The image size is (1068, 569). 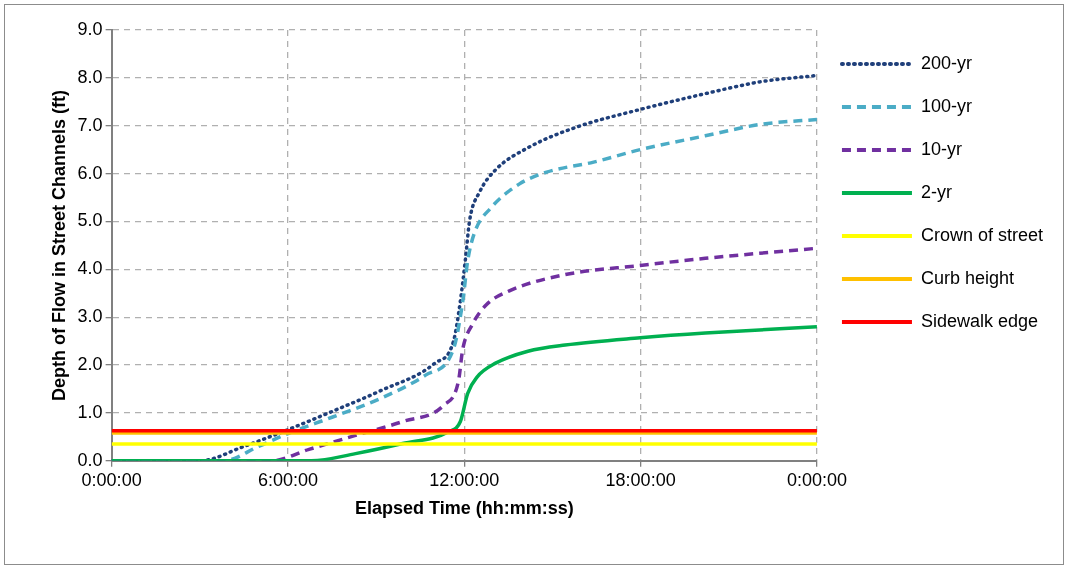 I want to click on y-tick-label: 2.0, so click(x=90, y=364).